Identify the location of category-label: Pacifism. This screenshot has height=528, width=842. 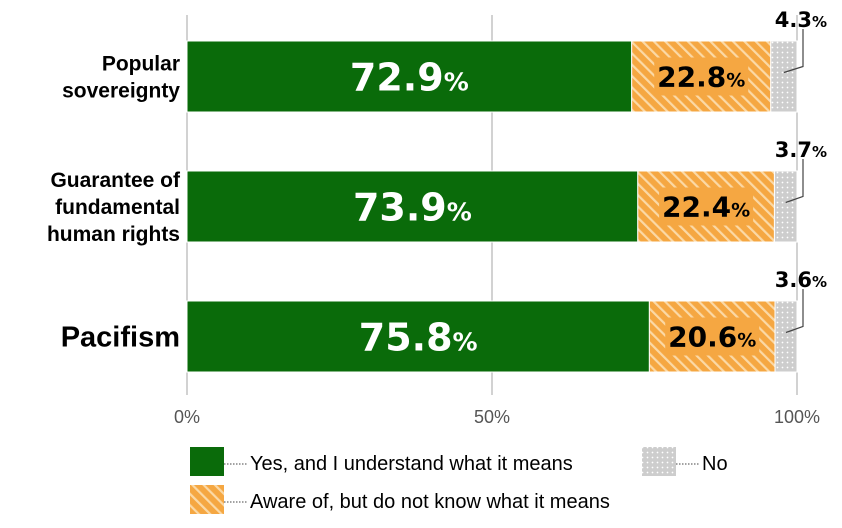
(120, 338).